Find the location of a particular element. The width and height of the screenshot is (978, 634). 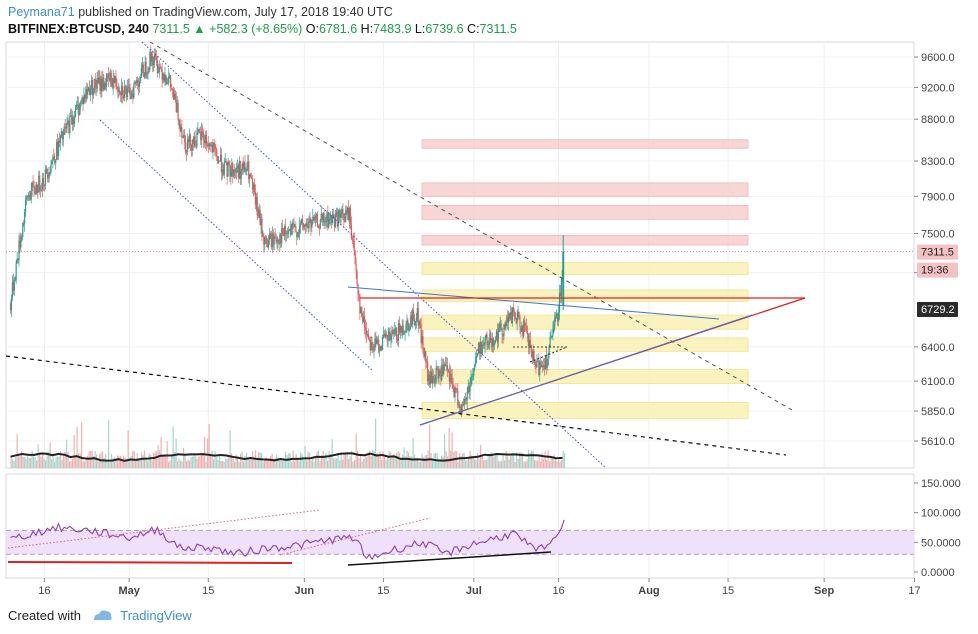

rsi-tick-label: 50.0000 is located at coordinates (941, 543).